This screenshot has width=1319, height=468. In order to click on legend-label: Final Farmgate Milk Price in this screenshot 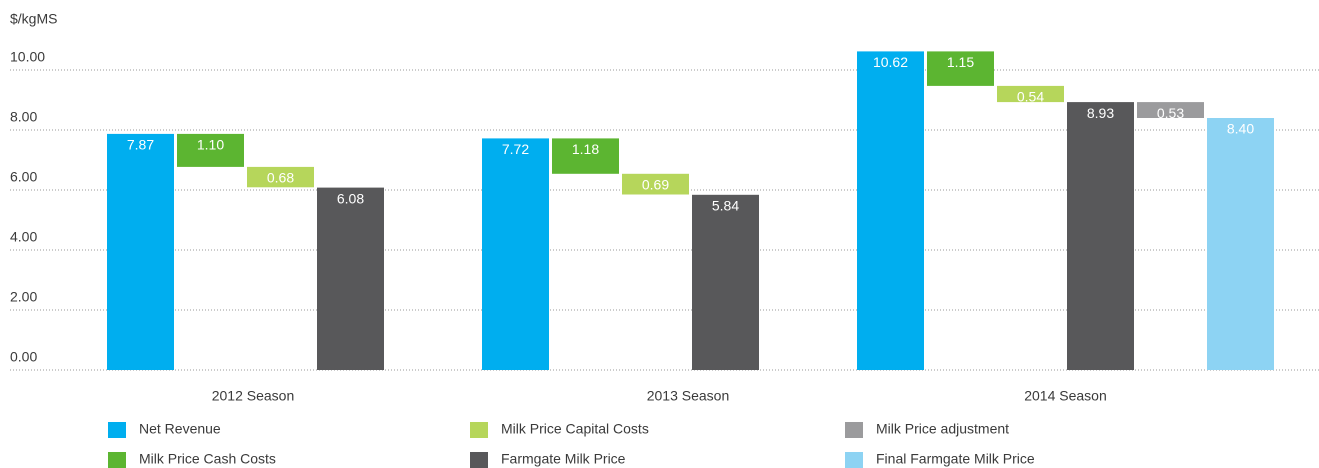, I will do `click(955, 459)`.